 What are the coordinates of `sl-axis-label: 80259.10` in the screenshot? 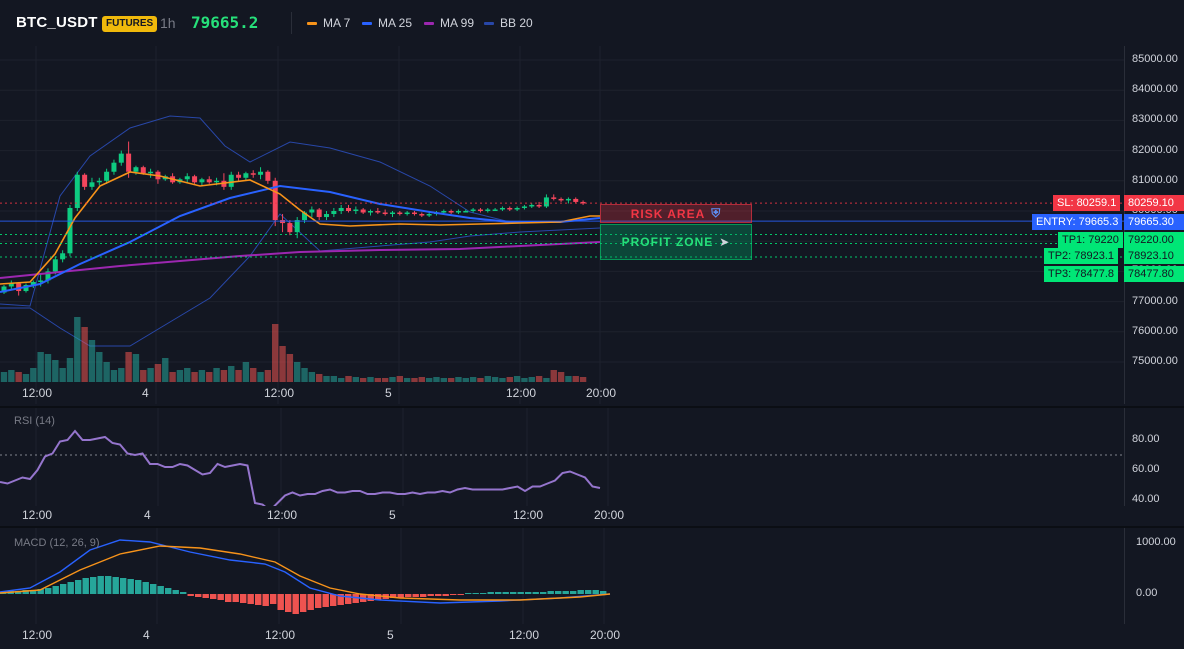 It's located at (1154, 203).